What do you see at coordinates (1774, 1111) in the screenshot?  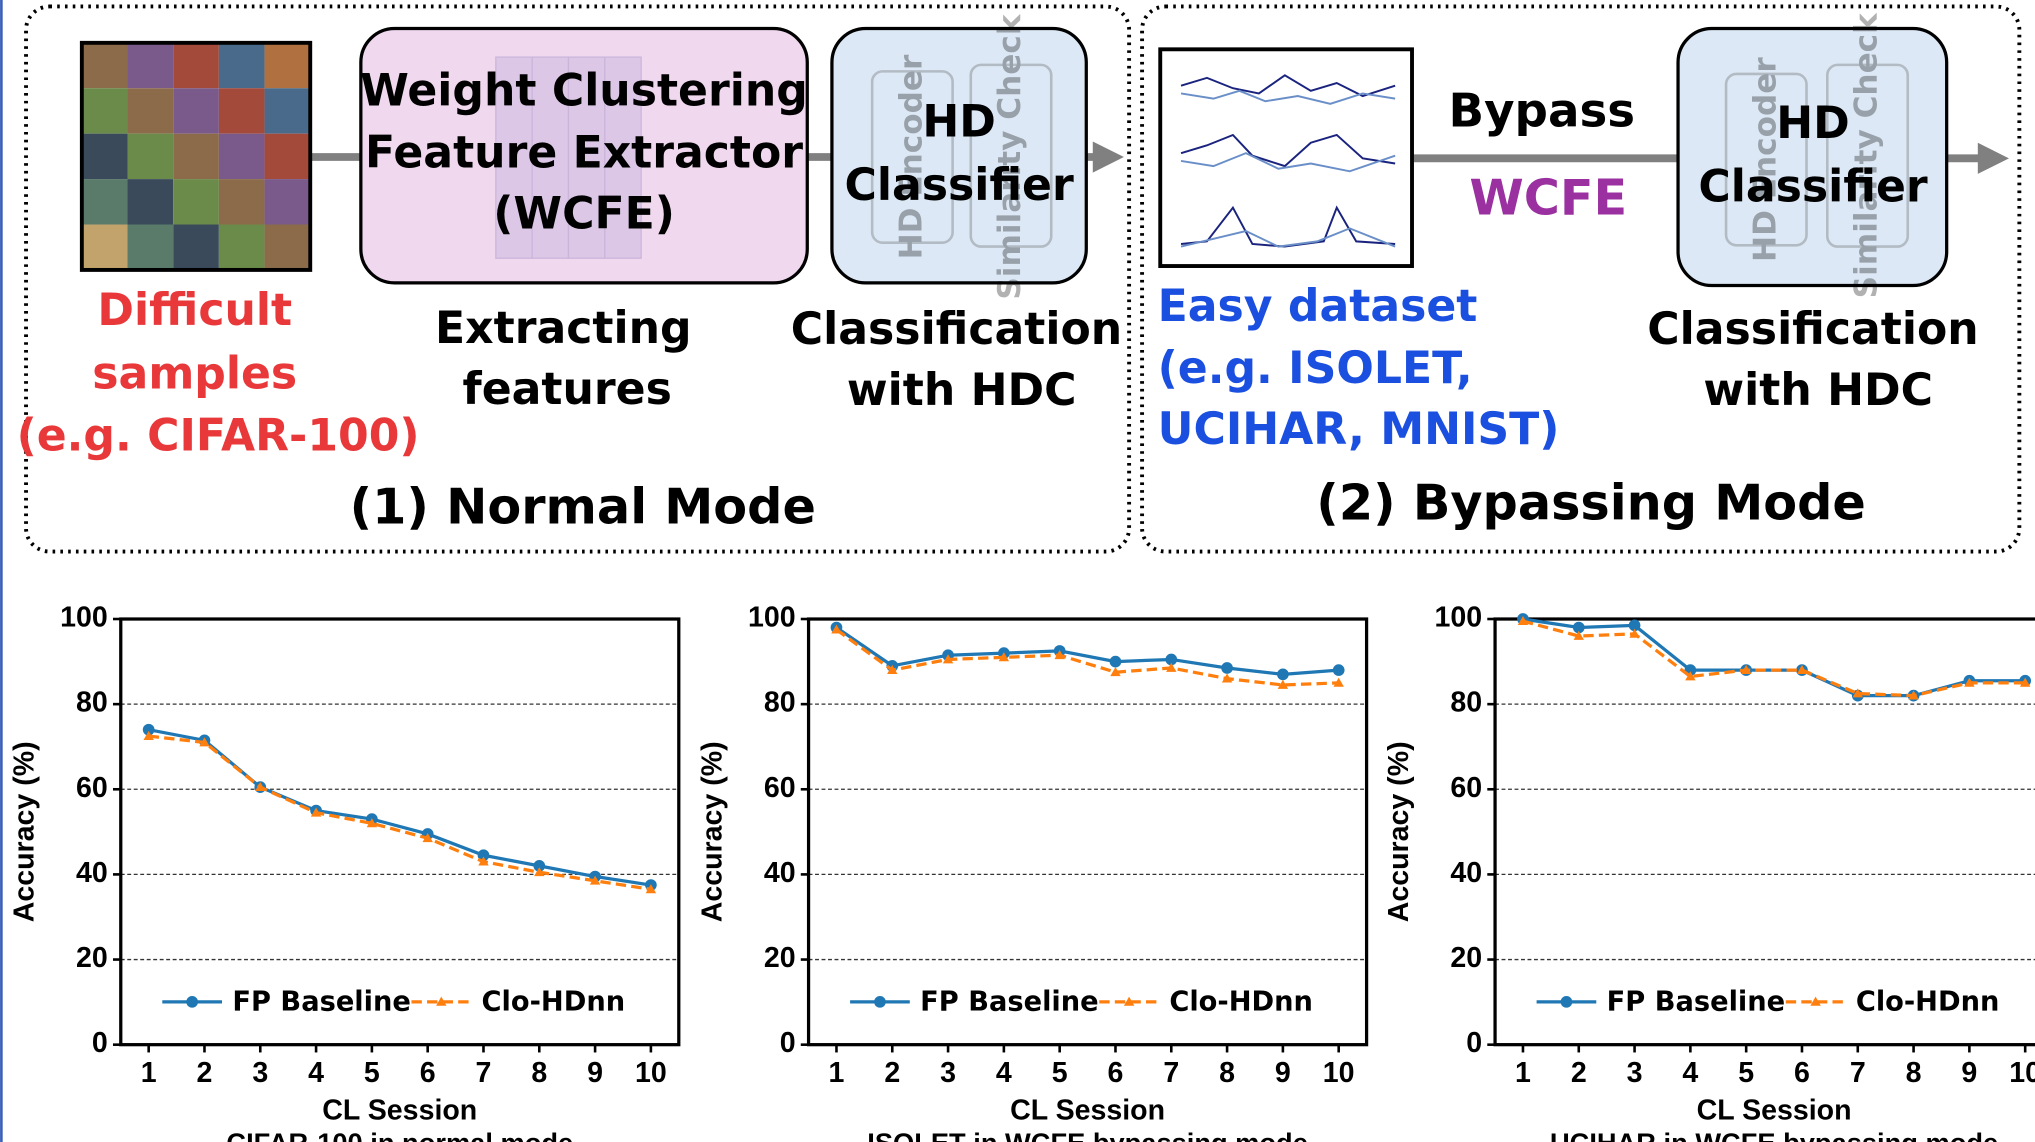 I see `x-axis-label: CL Session` at bounding box center [1774, 1111].